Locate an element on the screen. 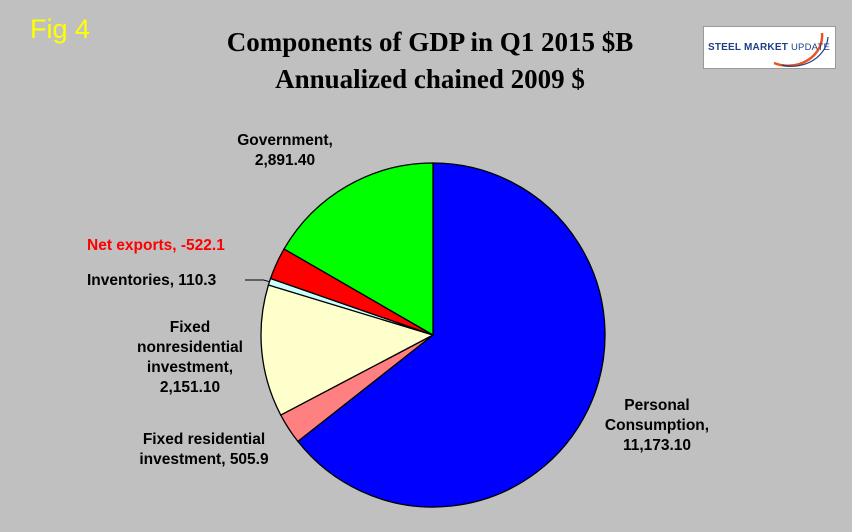  pie-slice-fixed-nonresidential-investment is located at coordinates (347, 350).